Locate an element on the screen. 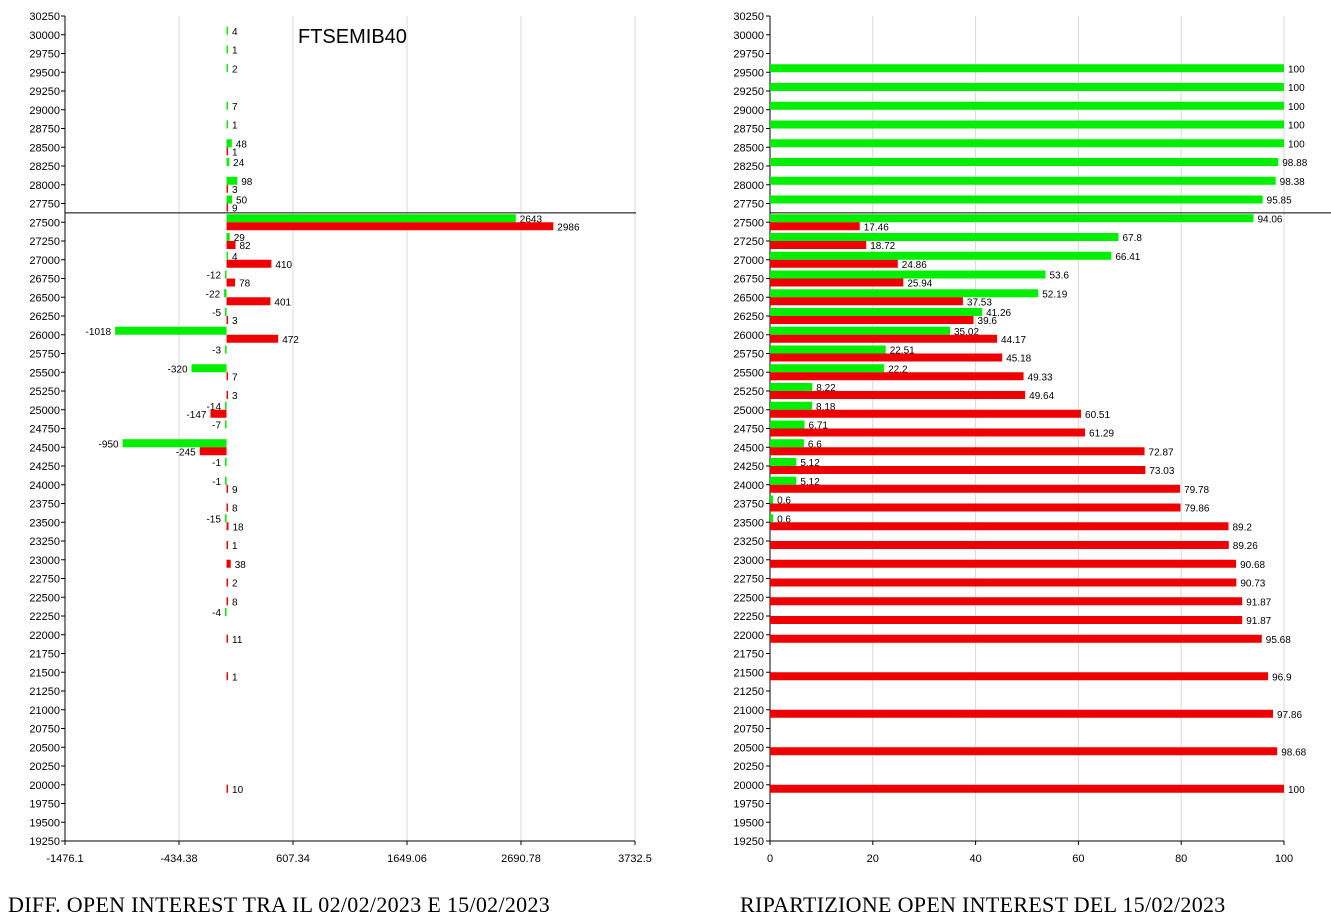 The image size is (1331, 924). bar-value-label: 4 is located at coordinates (235, 32).